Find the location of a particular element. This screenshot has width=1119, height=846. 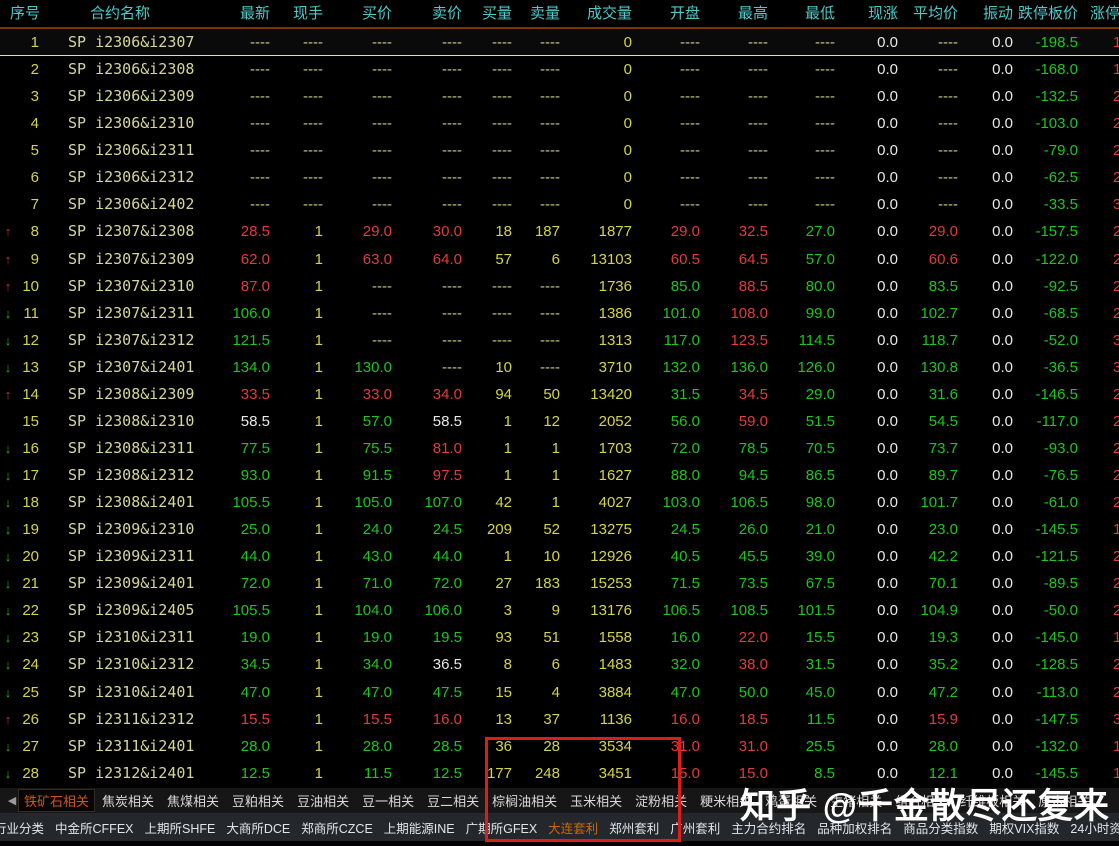

category-tab: 生猪相关 is located at coordinates (856, 801).